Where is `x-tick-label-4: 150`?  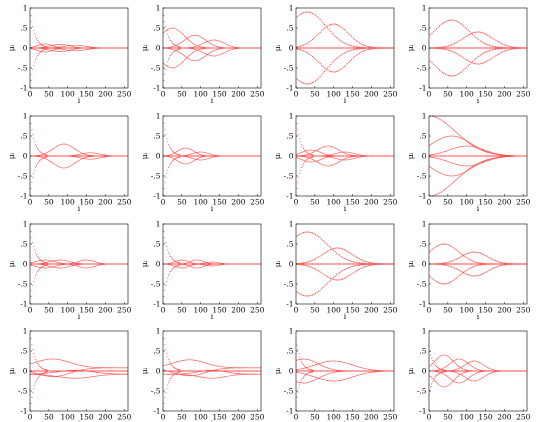 x-tick-label-4: 150 is located at coordinates (352, 94).